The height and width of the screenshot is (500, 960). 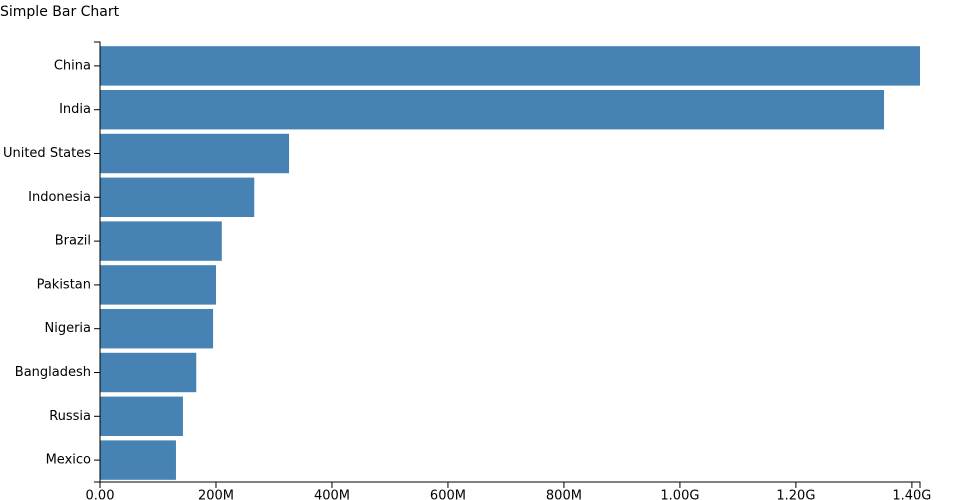 I want to click on x-tick-label: 400M, so click(x=332, y=494).